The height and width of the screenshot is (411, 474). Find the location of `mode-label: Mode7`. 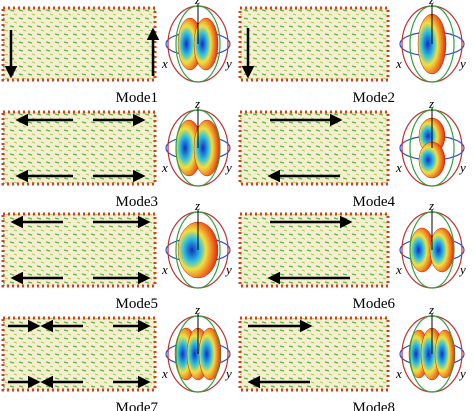

mode-label: Mode7 is located at coordinates (137, 405).